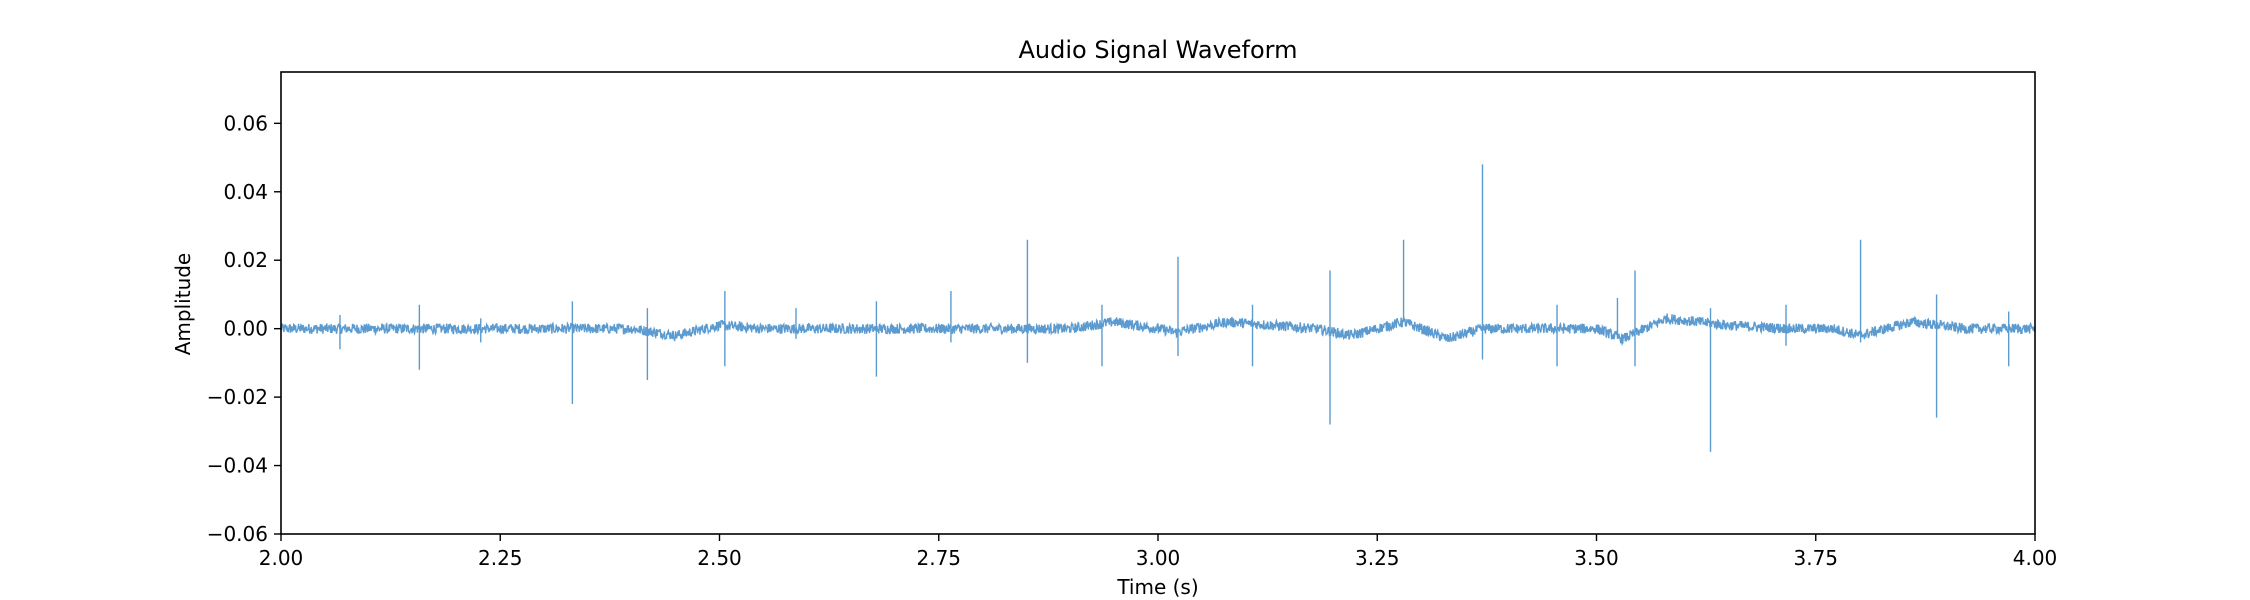 The width and height of the screenshot is (2250, 600). I want to click on x-tick-label: 3.25, so click(1377, 558).